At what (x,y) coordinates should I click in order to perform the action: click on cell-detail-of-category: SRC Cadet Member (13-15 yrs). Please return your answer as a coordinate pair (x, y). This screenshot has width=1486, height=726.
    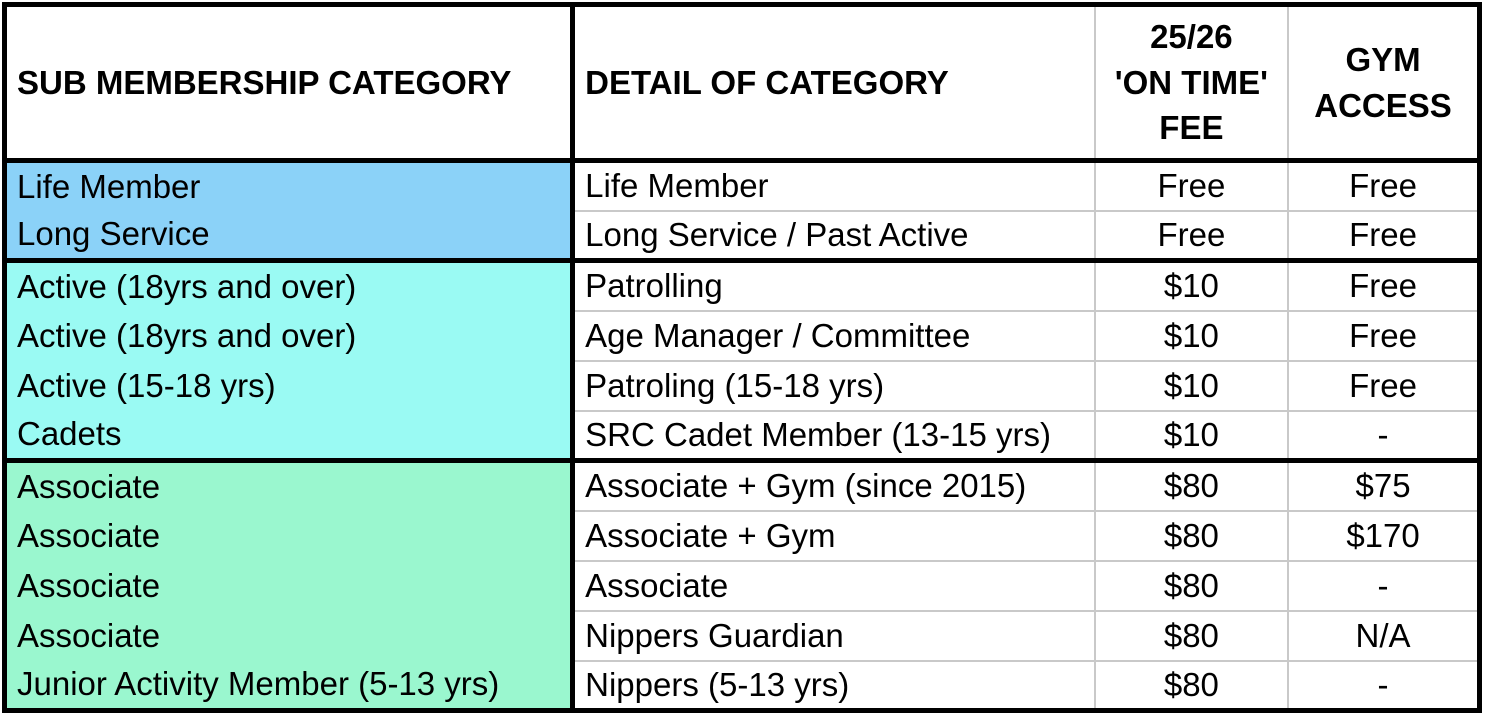
    Looking at the image, I should click on (832, 435).